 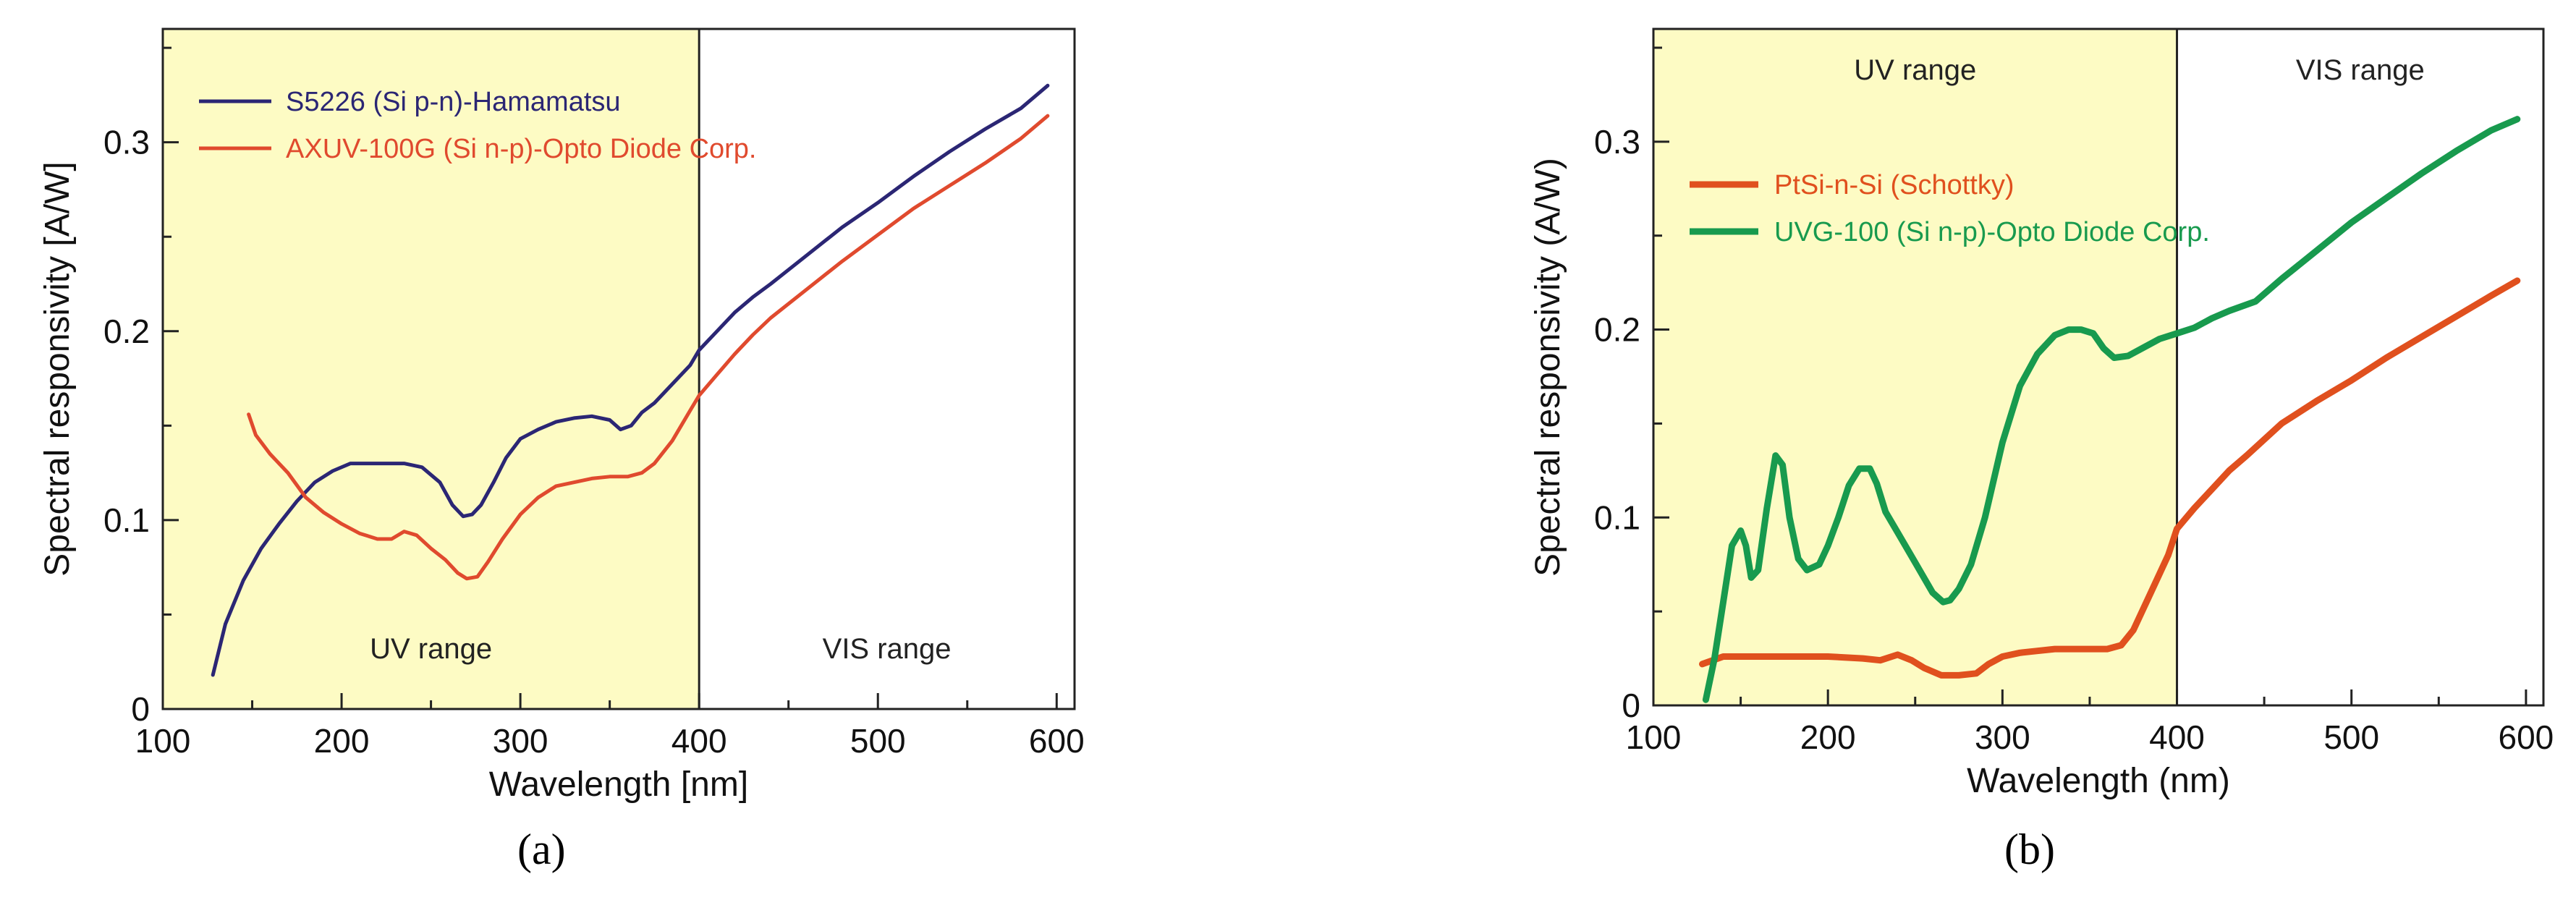 What do you see at coordinates (1894, 185) in the screenshot?
I see `legend-label-0: PtSi-n-Si (Schottky)` at bounding box center [1894, 185].